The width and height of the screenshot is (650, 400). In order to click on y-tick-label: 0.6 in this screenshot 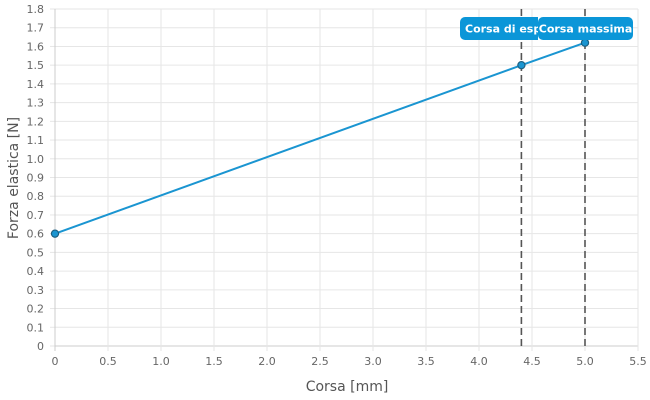, I will do `click(36, 234)`.